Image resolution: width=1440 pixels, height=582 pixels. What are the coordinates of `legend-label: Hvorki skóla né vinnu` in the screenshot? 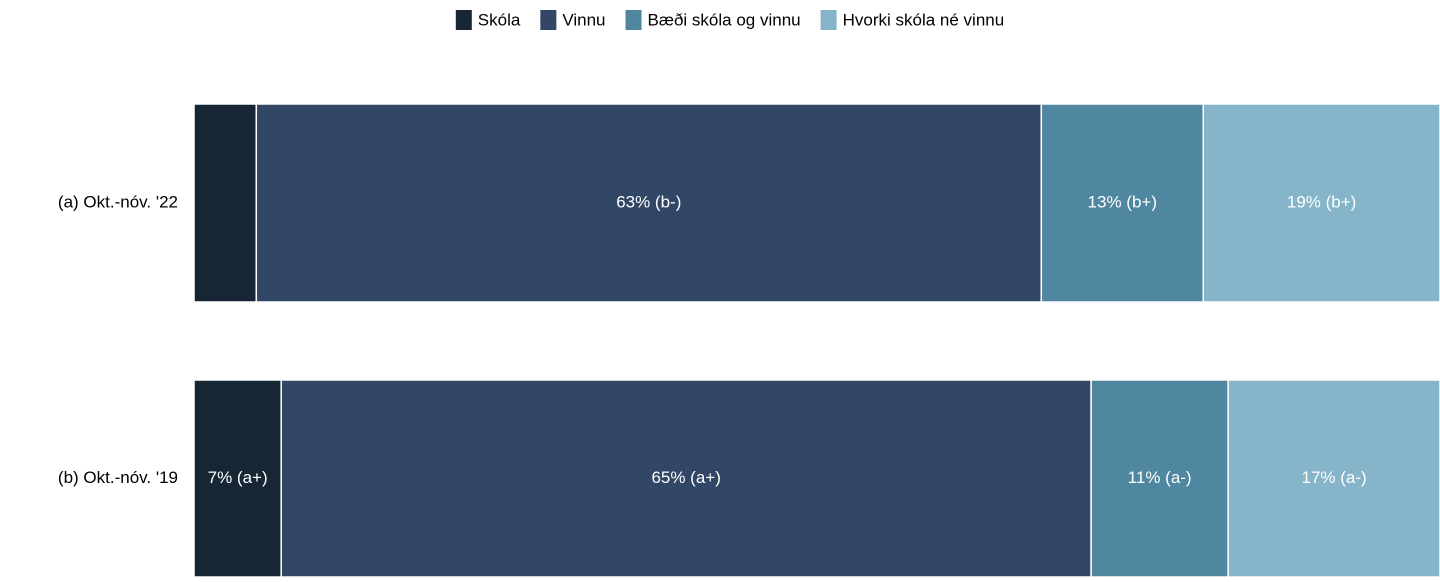 It's located at (924, 19).